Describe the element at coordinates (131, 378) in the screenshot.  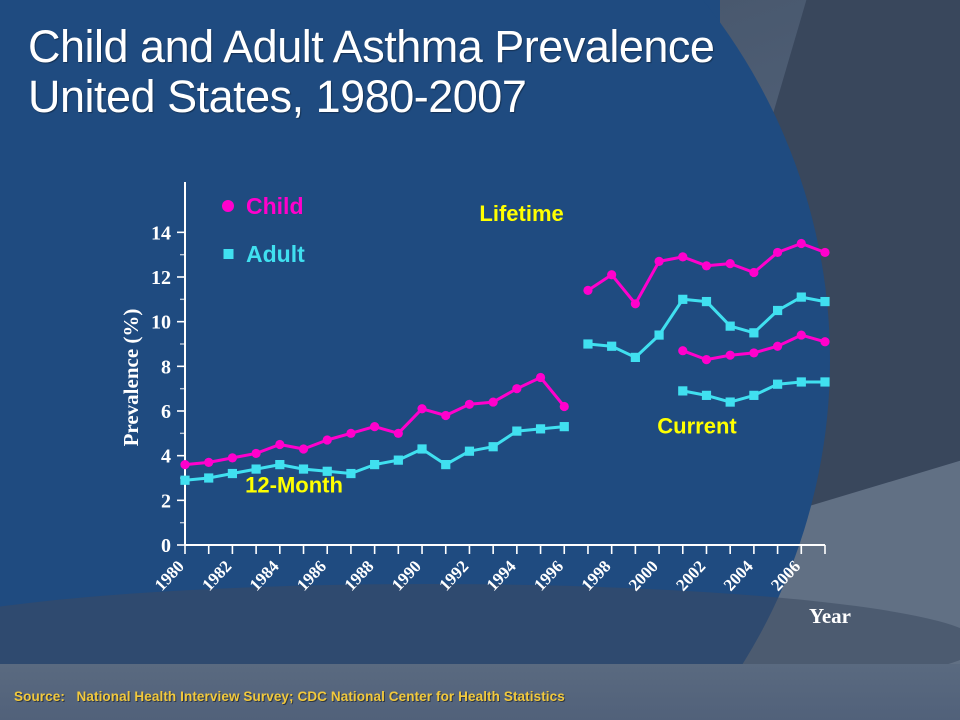
I see `y-axis-title: Prevalence (%)` at that location.